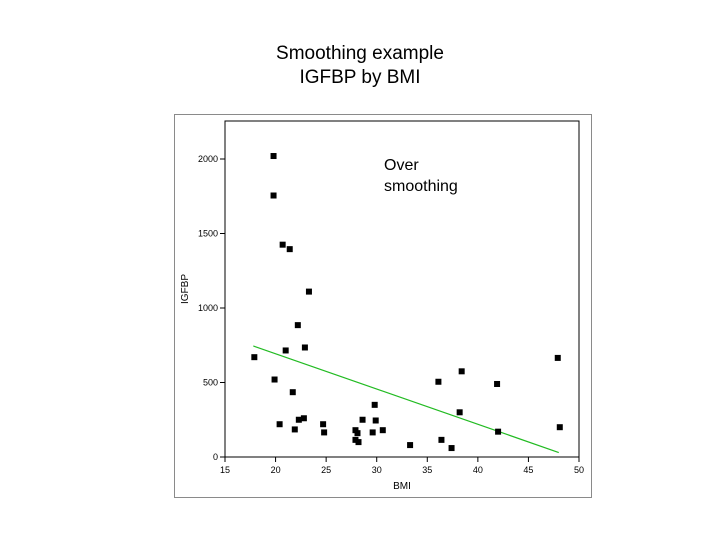  Describe the element at coordinates (210, 383) in the screenshot. I see `y-tick-label: 500` at that location.